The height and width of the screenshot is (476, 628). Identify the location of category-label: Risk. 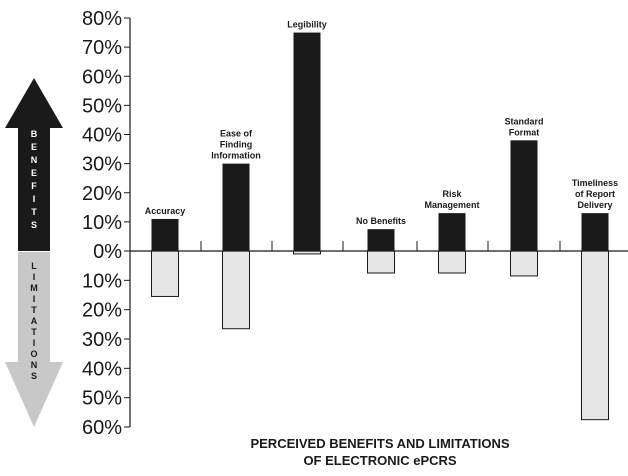
(452, 194).